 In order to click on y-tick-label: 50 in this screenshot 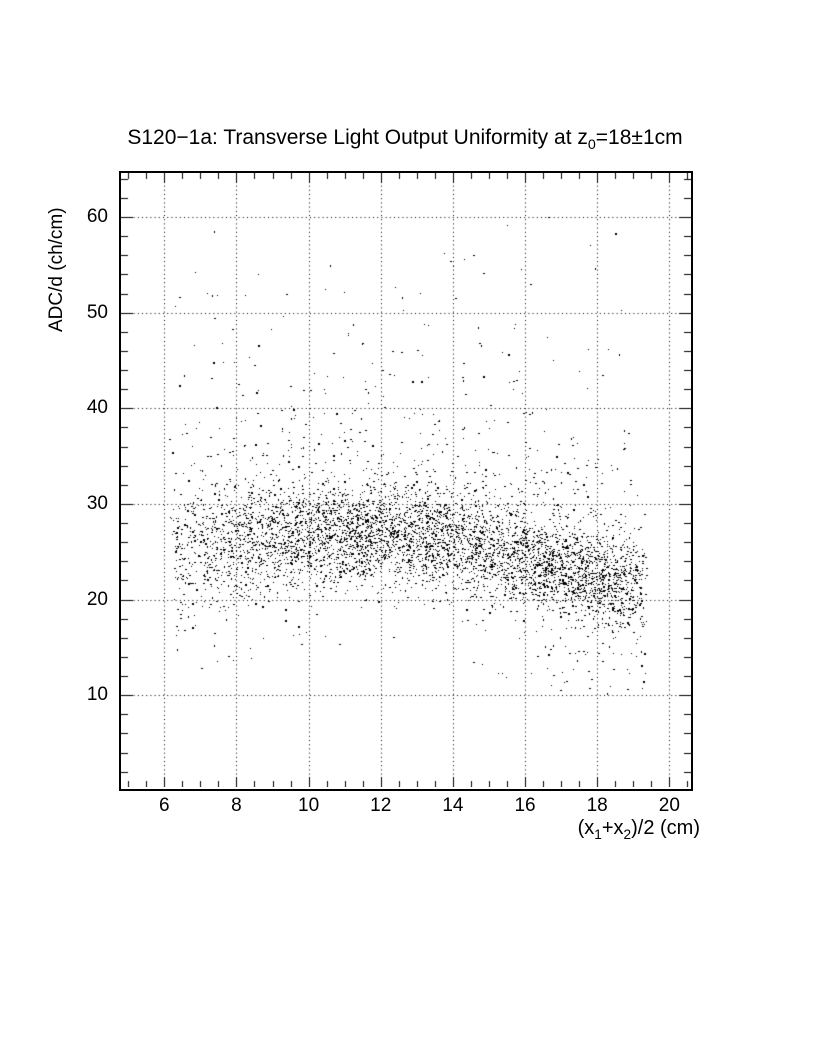, I will do `click(97, 312)`.